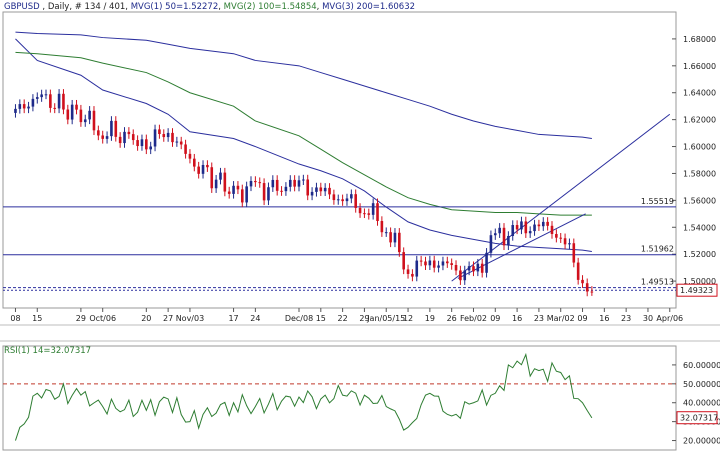  Describe the element at coordinates (582, 318) in the screenshot. I see `date-tick-label: 09` at that location.